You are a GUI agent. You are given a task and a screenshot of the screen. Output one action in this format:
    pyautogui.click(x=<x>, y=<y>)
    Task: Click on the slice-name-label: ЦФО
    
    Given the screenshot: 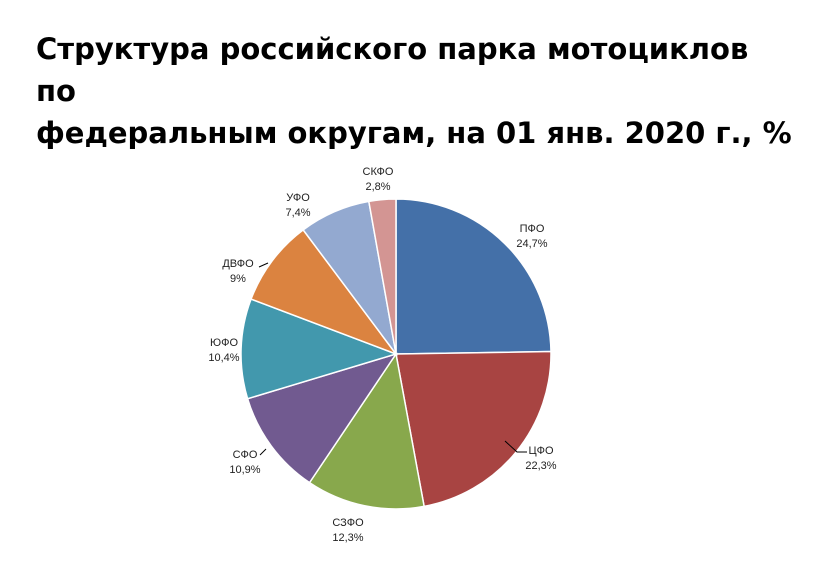 What is the action you would take?
    pyautogui.click(x=541, y=451)
    